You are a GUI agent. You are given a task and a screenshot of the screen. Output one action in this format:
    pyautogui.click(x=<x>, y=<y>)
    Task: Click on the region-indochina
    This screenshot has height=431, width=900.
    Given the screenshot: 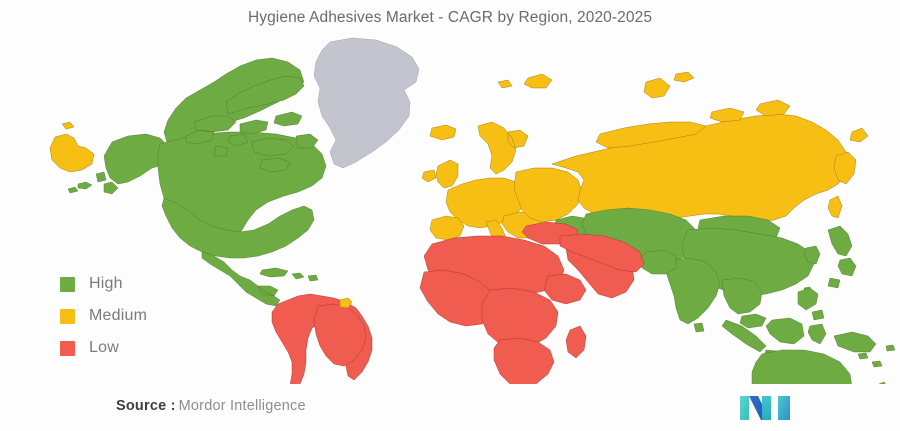 What is the action you would take?
    pyautogui.click(x=742, y=296)
    